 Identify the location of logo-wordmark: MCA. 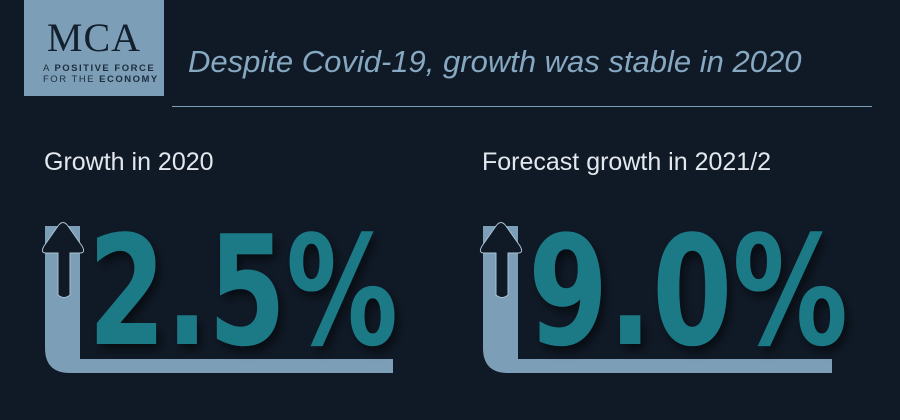
(94, 37).